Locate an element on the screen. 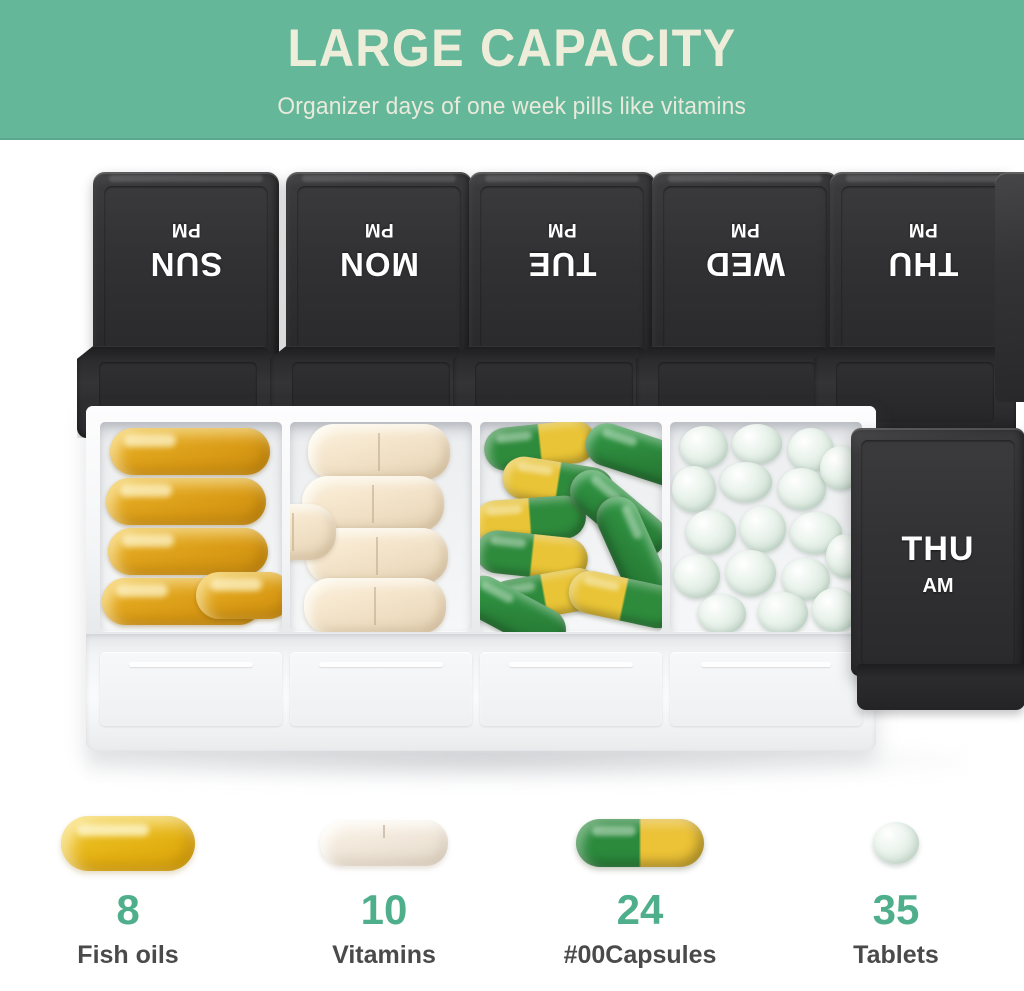  pm-lid-partial-edge is located at coordinates (1009, 287).